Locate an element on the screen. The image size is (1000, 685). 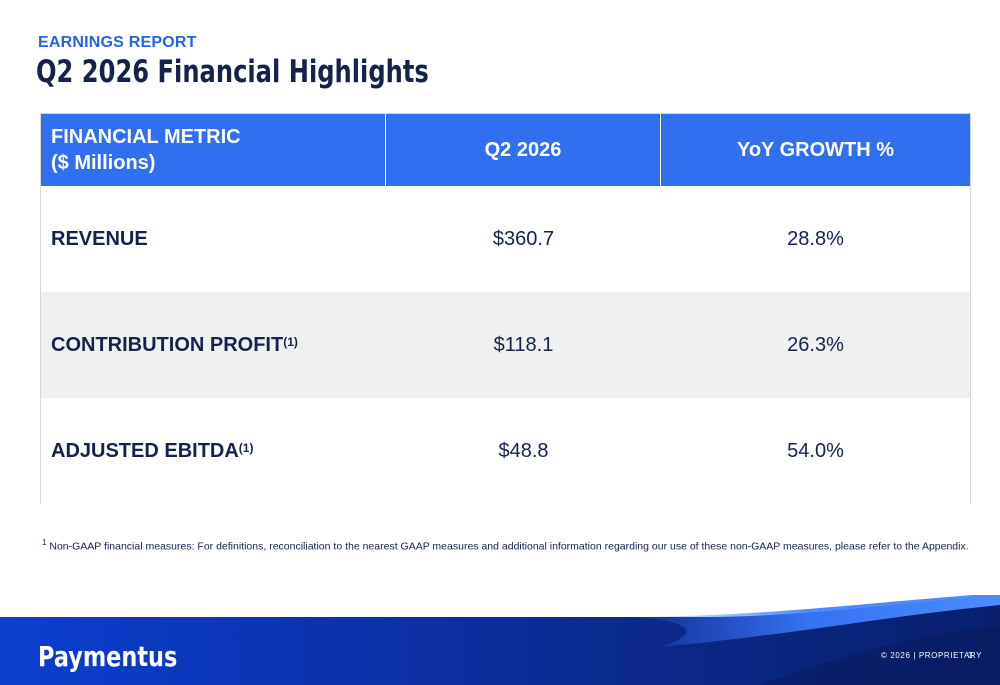
table-row-revenue: REVENUE $360.7 28.8% is located at coordinates (505, 239).